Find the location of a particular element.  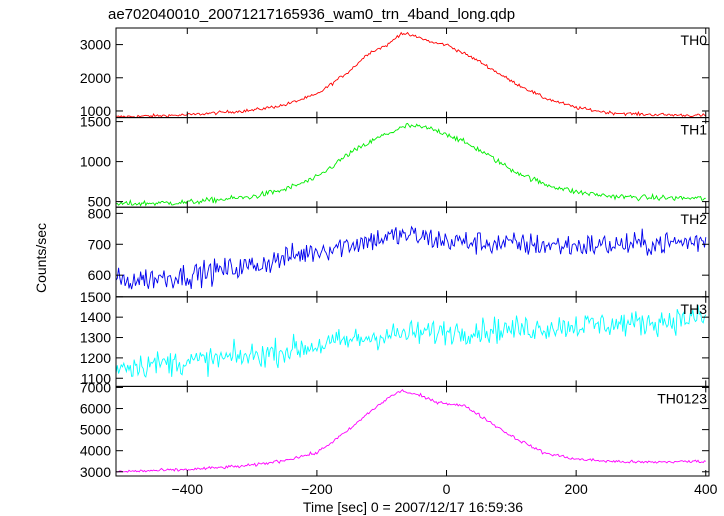

y-tick-label: 1200 is located at coordinates (95, 358).